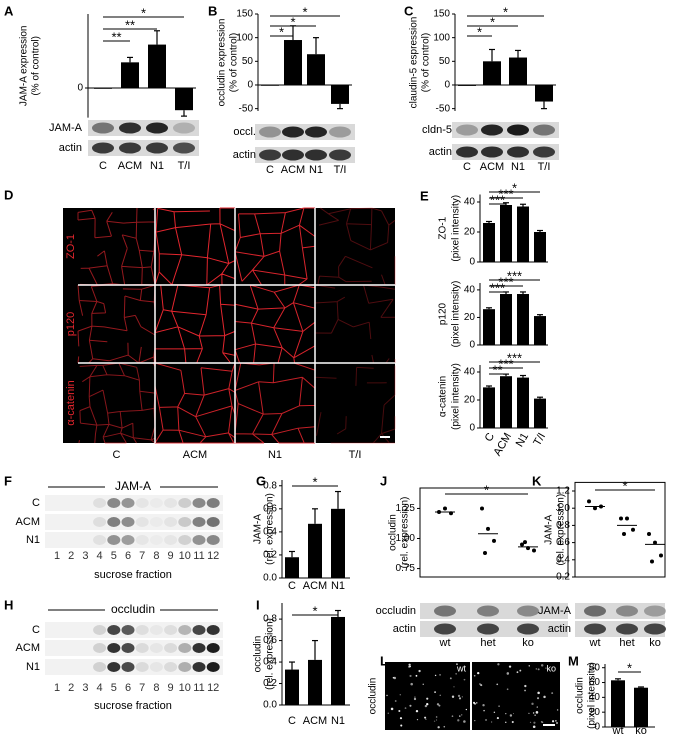 This screenshot has width=675, height=736. What do you see at coordinates (270, 555) in the screenshot?
I see `y-tick-label: 0.2` at bounding box center [270, 555].